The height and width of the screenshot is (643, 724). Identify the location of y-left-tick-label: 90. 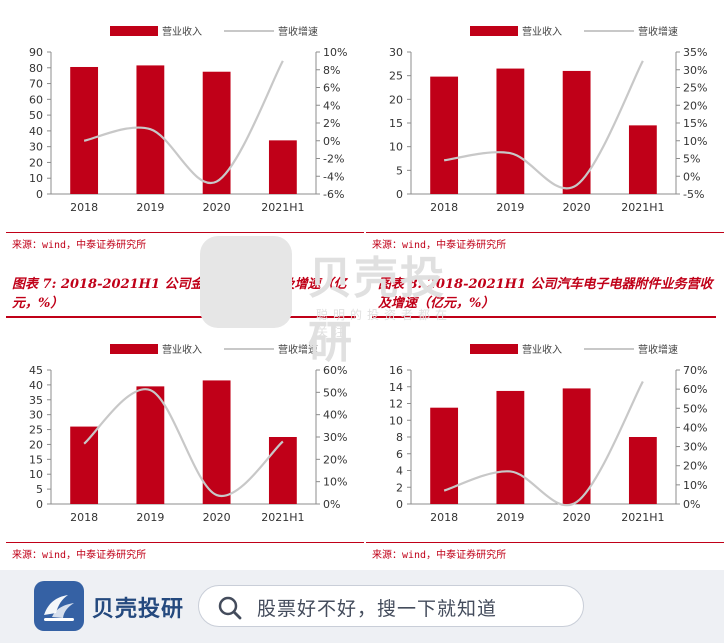
(36, 52).